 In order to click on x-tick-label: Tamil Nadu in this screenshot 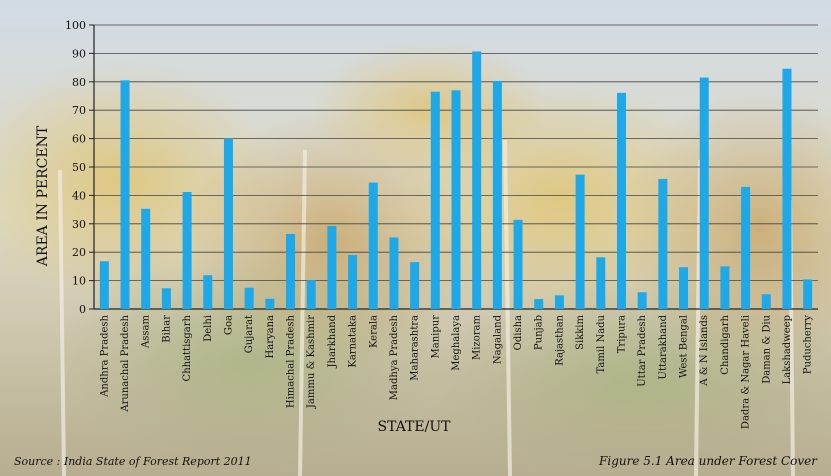, I will do `click(601, 343)`.